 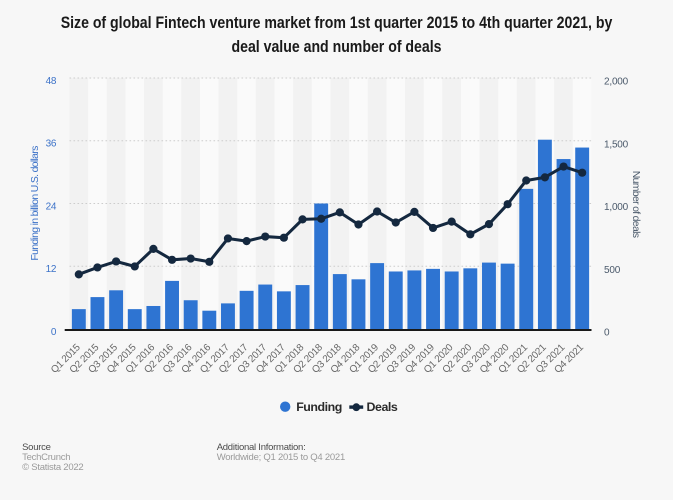 I want to click on svg-text: 24, so click(x=51, y=206).